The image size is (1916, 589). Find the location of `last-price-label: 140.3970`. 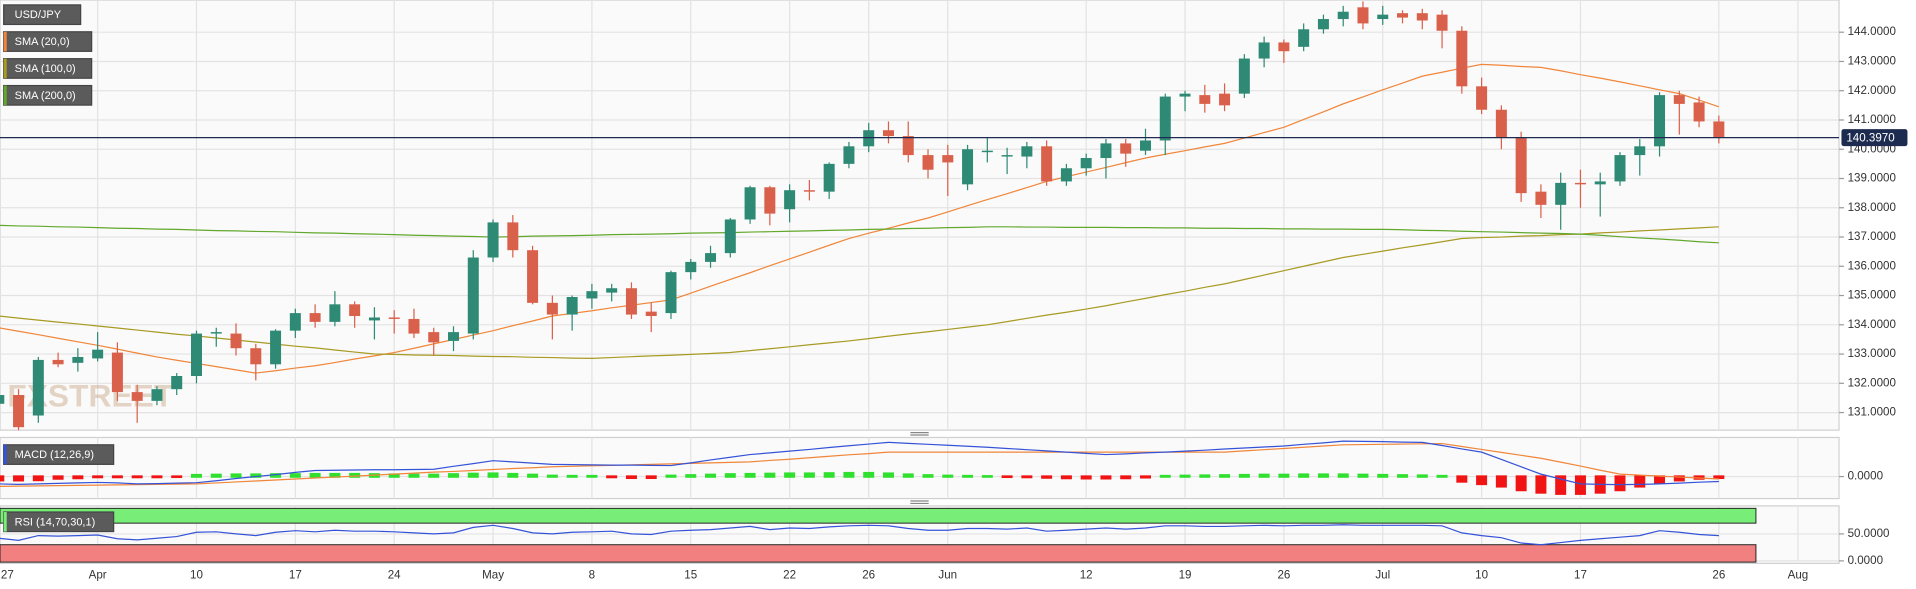

last-price-label: 140.3970 is located at coordinates (1870, 137).